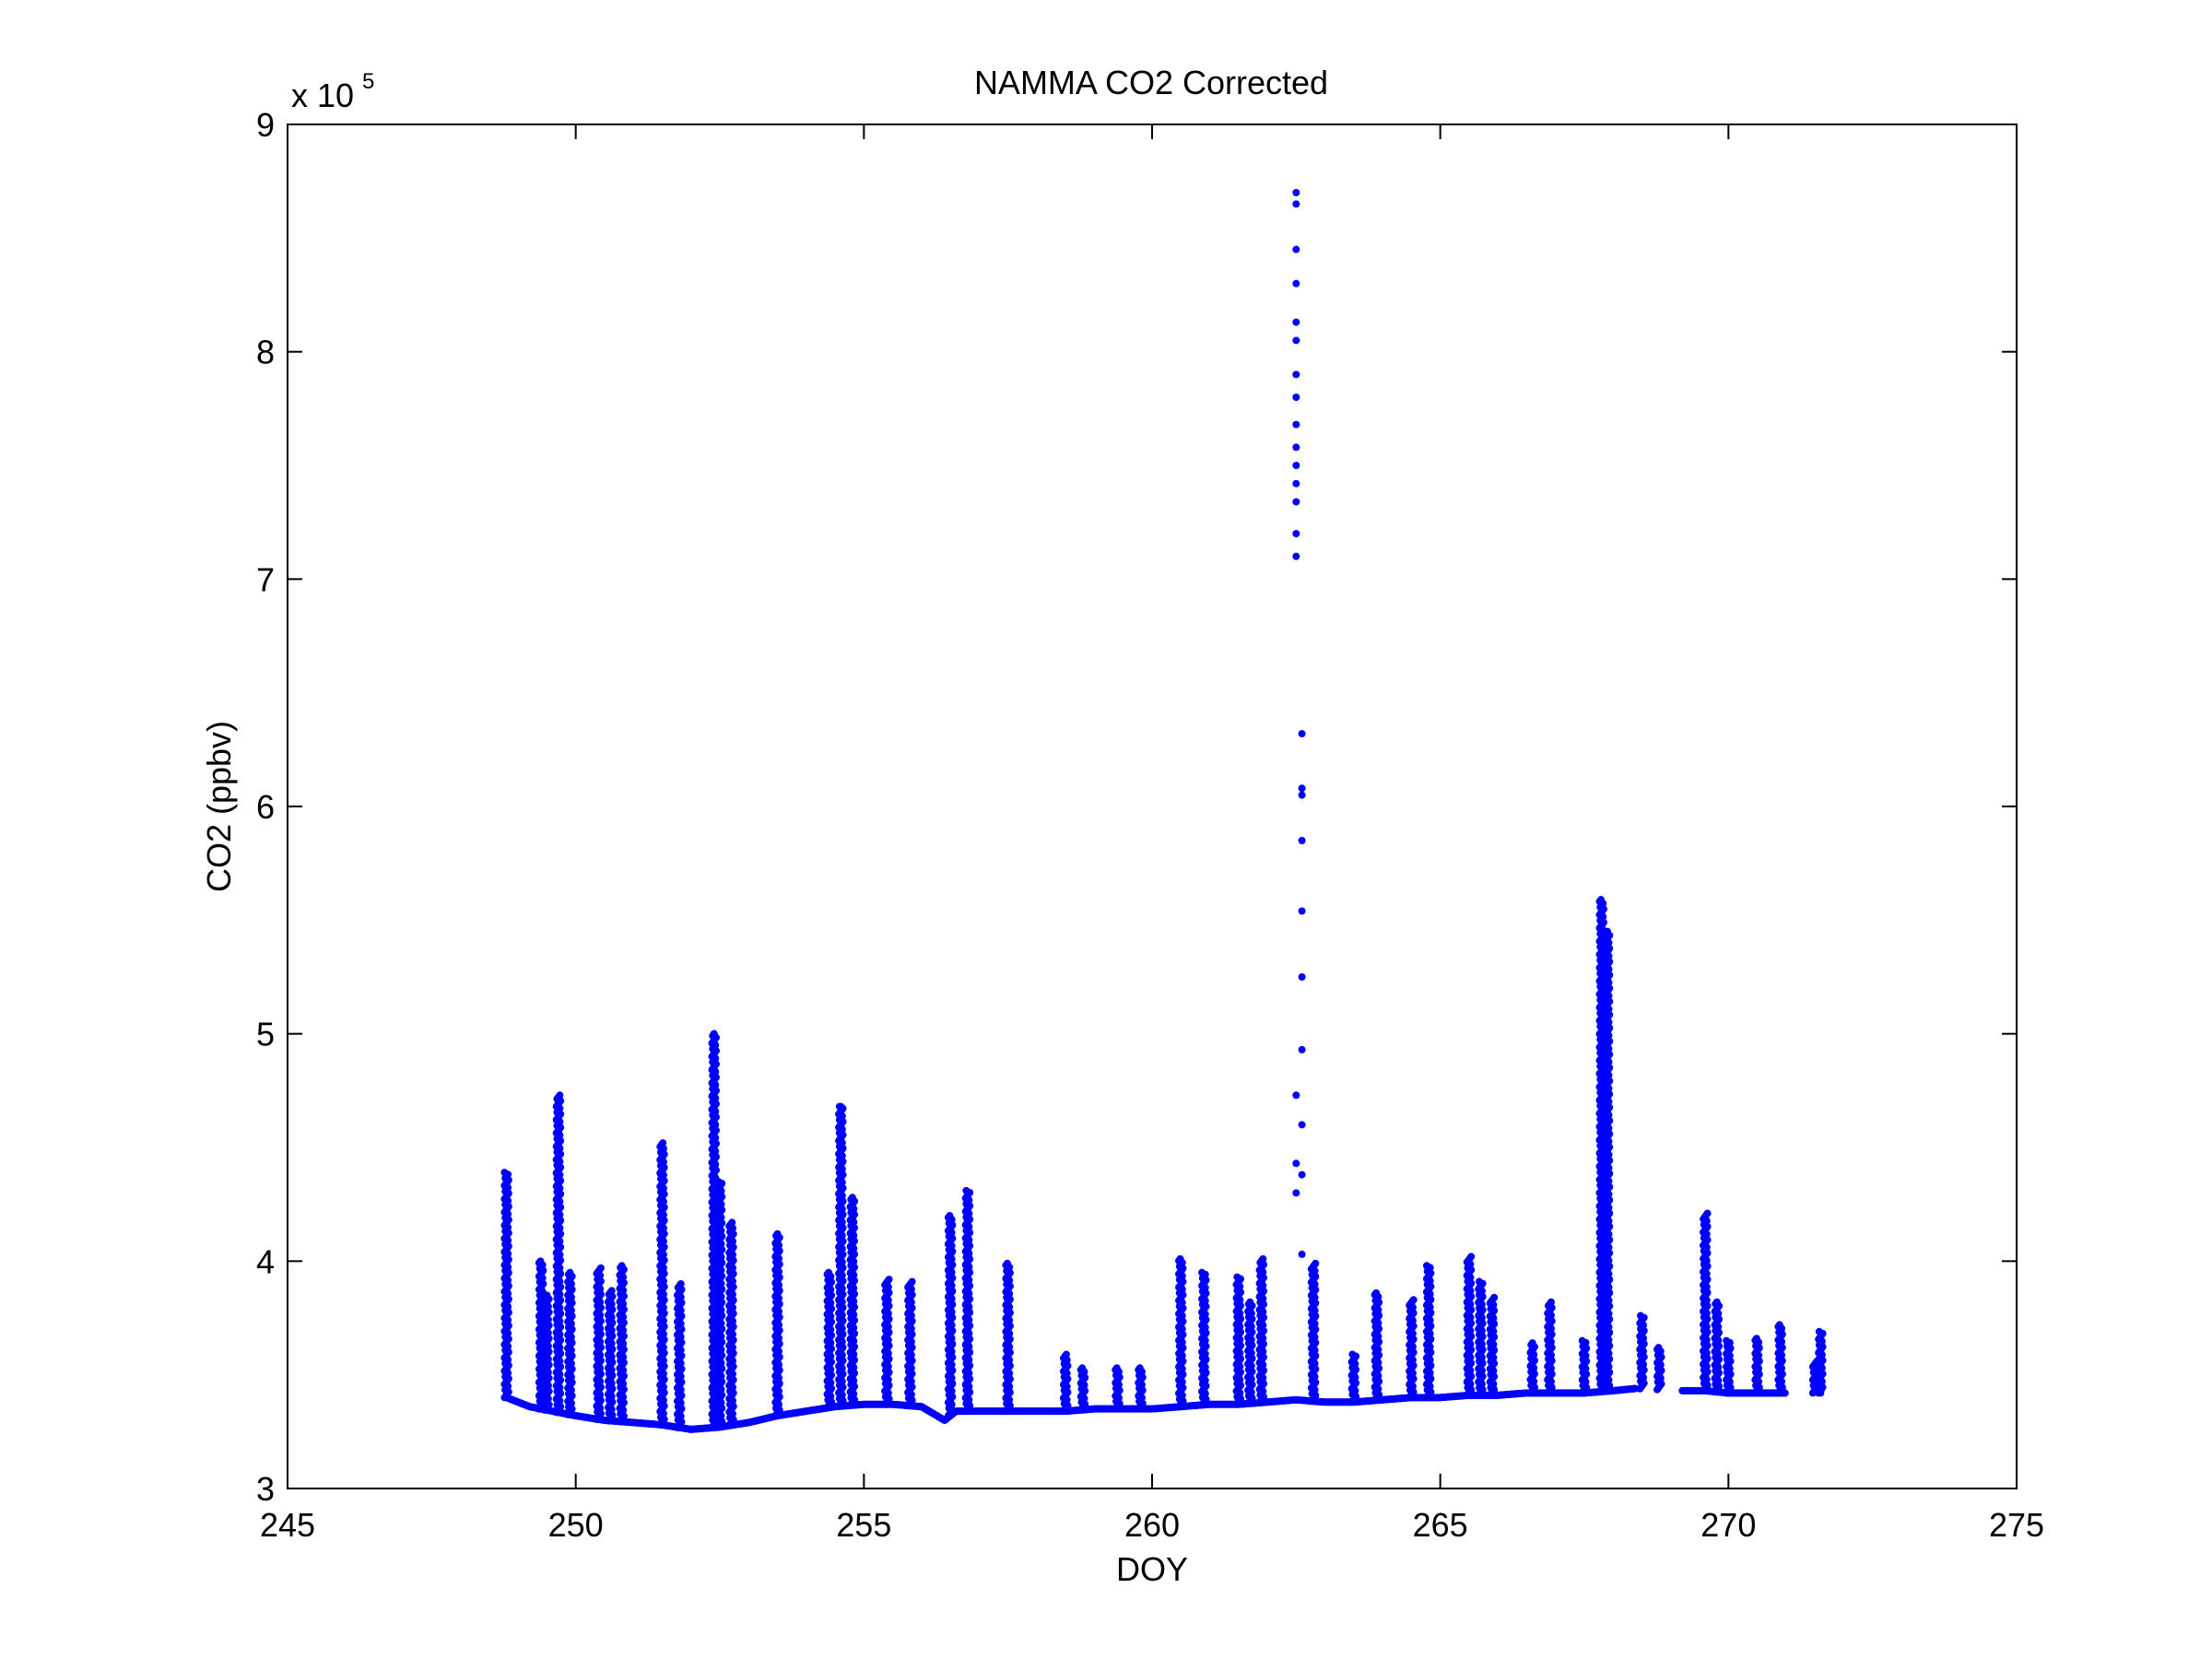 This screenshot has height=1659, width=2212. I want to click on chart-title: NAMMA CO2 Corrected, so click(1151, 82).